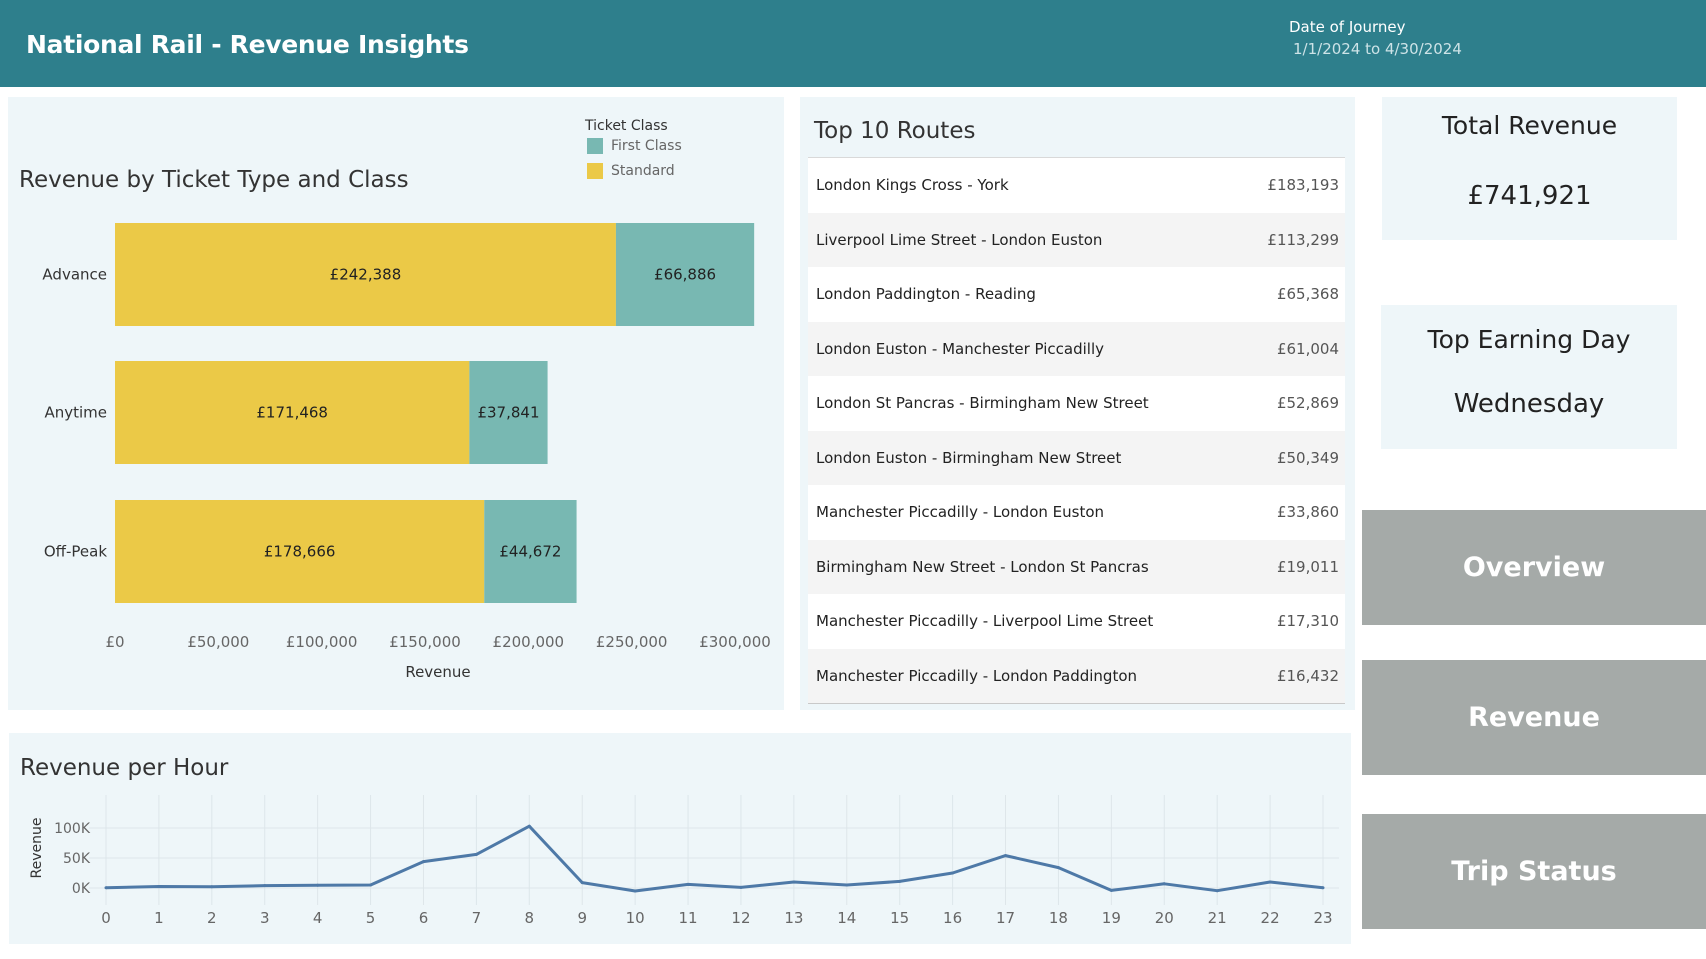 Image resolution: width=1706 pixels, height=959 pixels. I want to click on bar-label-first-class: £37,841, so click(508, 413).